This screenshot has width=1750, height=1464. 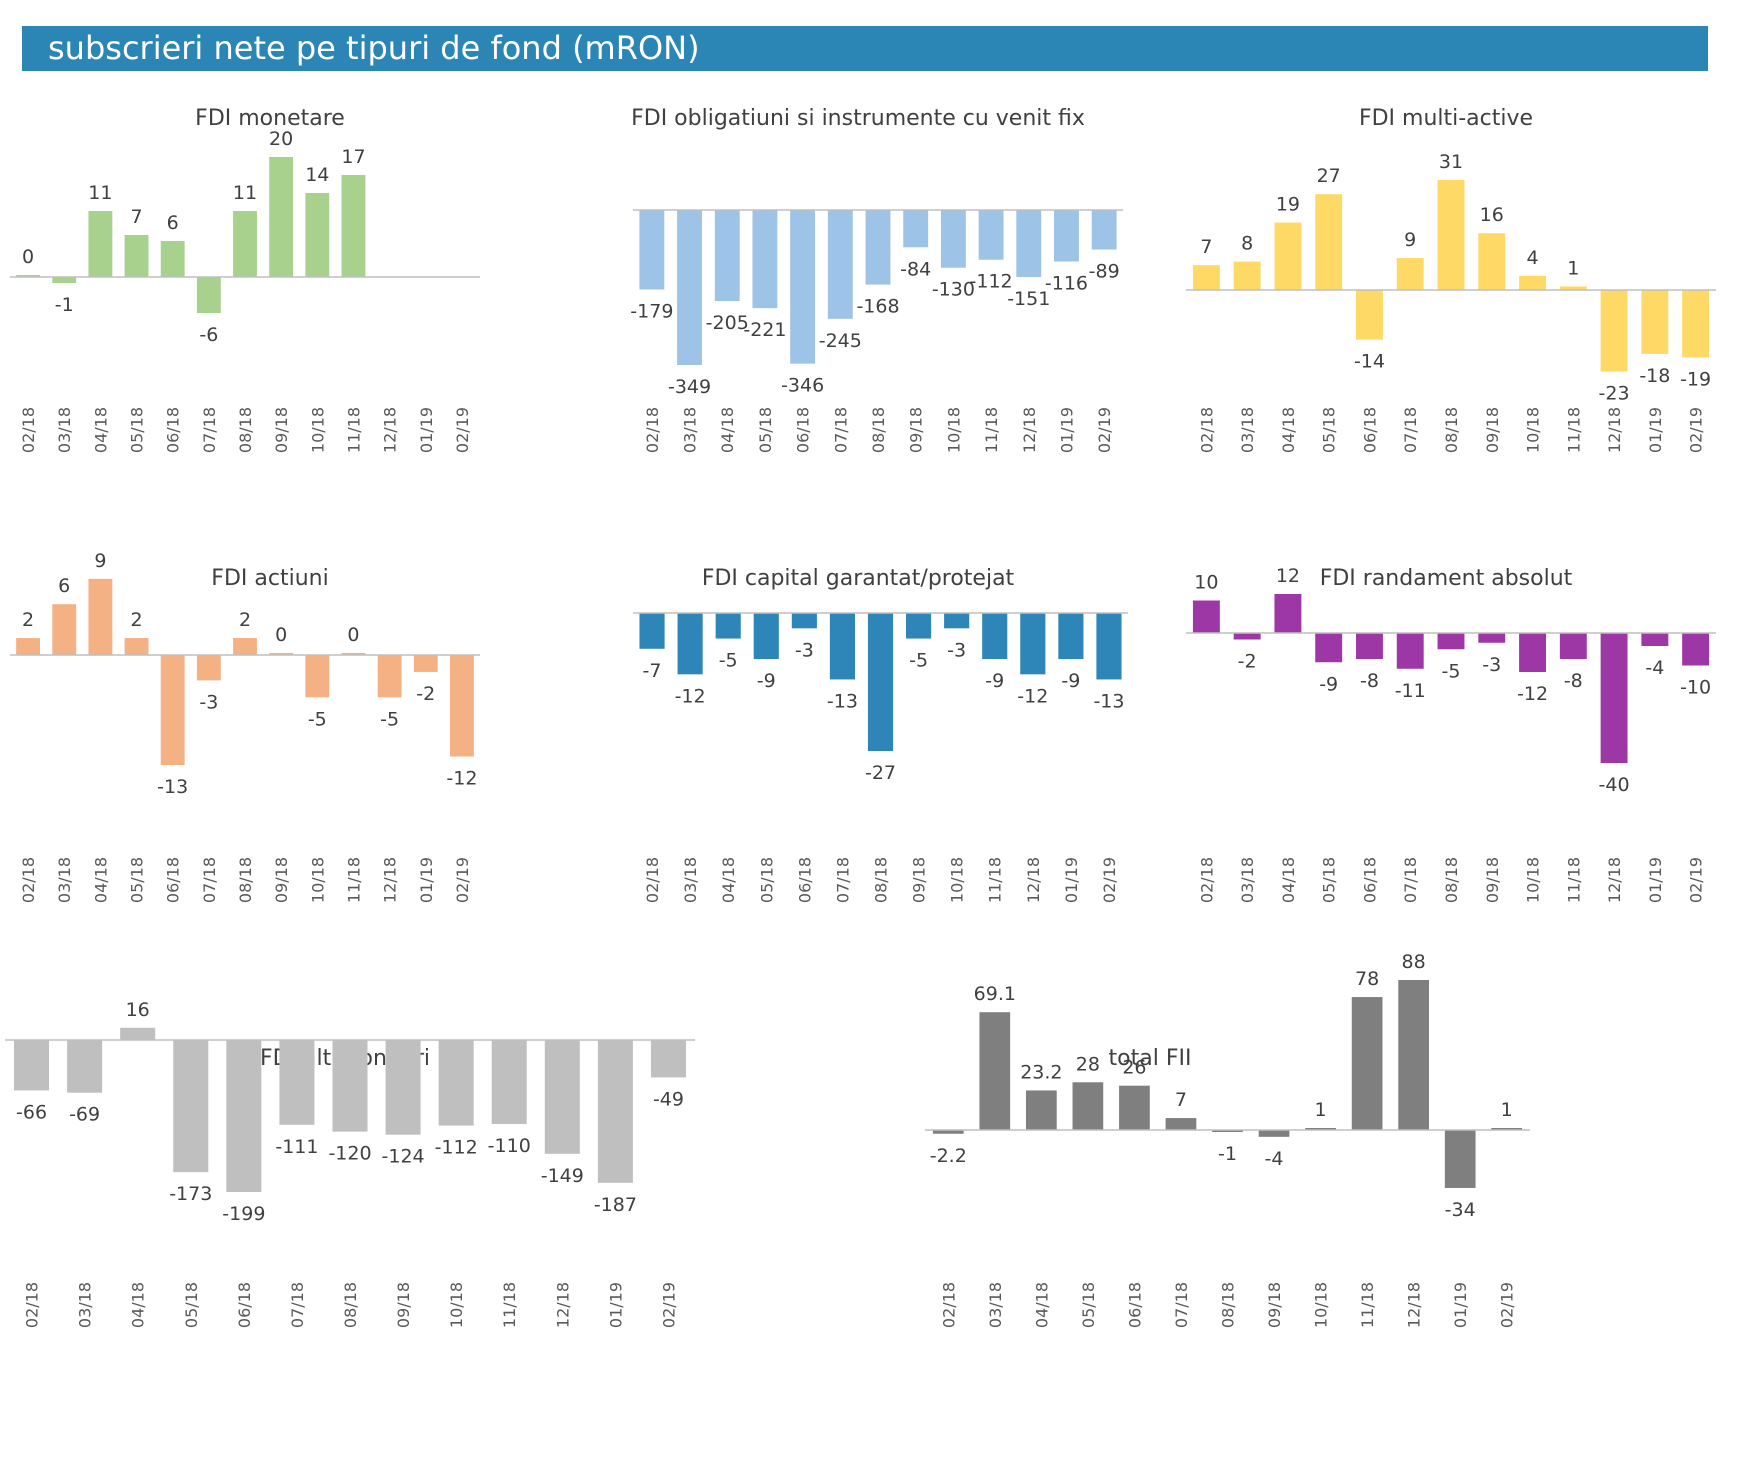 I want to click on data-label: -23, so click(x=1614, y=394).